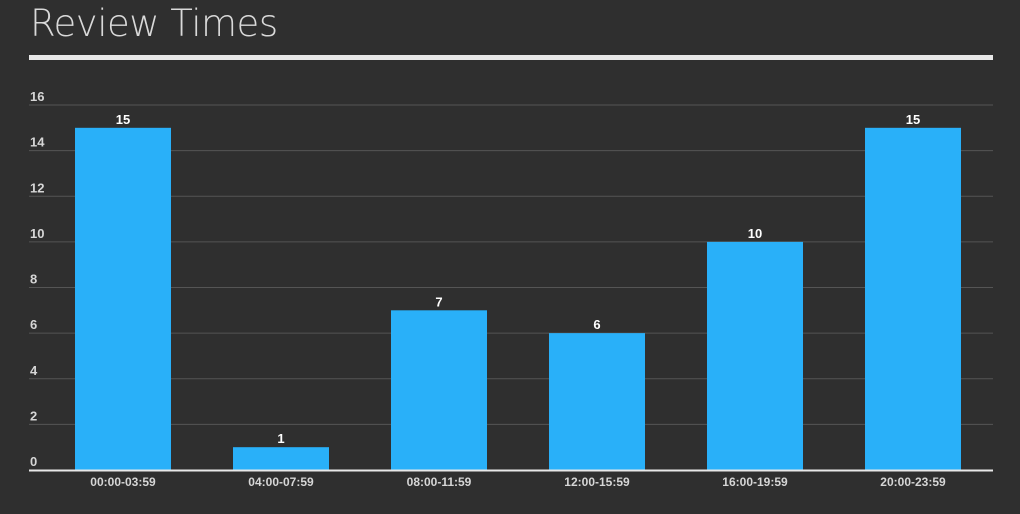 The height and width of the screenshot is (514, 1020). Describe the element at coordinates (37, 96) in the screenshot. I see `y-tick-label: 16` at that location.